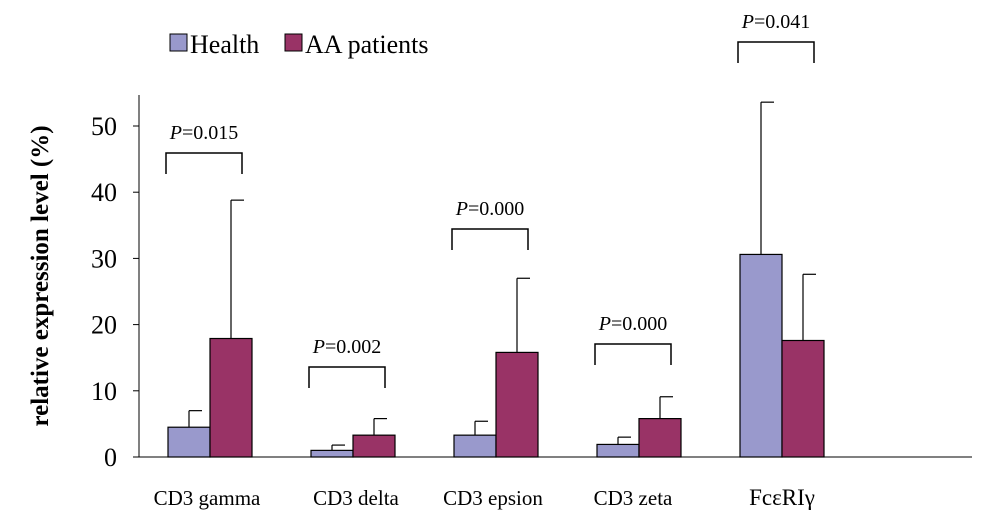 This screenshot has height=516, width=985. What do you see at coordinates (104, 126) in the screenshot?
I see `y-tick-label: 50` at bounding box center [104, 126].